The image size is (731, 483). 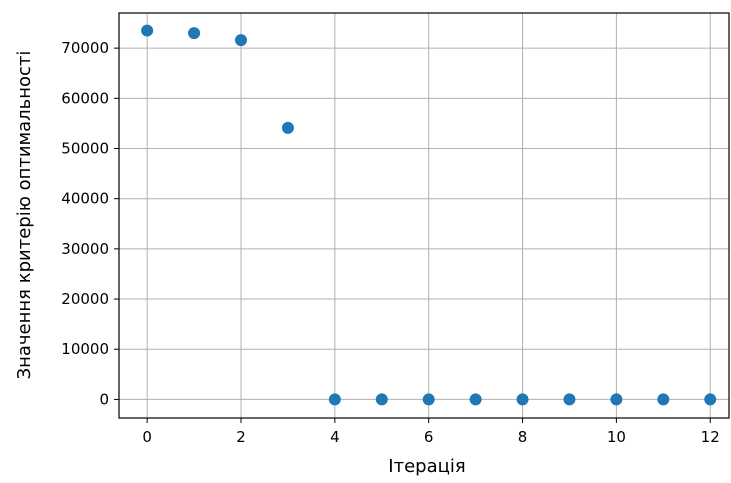 What do you see at coordinates (104, 399) in the screenshot?
I see `y-tick-label: 0` at bounding box center [104, 399].